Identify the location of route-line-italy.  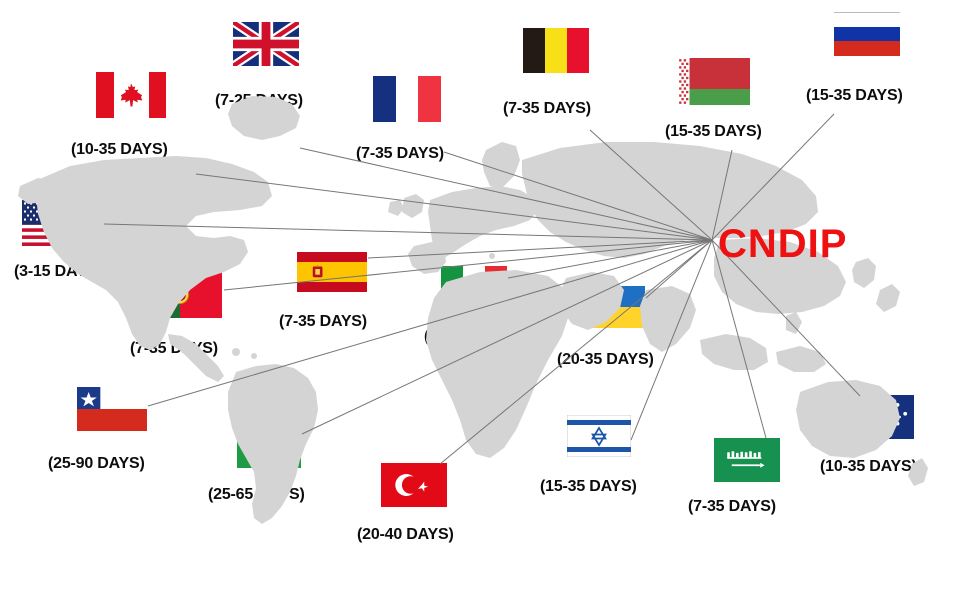
(610, 259).